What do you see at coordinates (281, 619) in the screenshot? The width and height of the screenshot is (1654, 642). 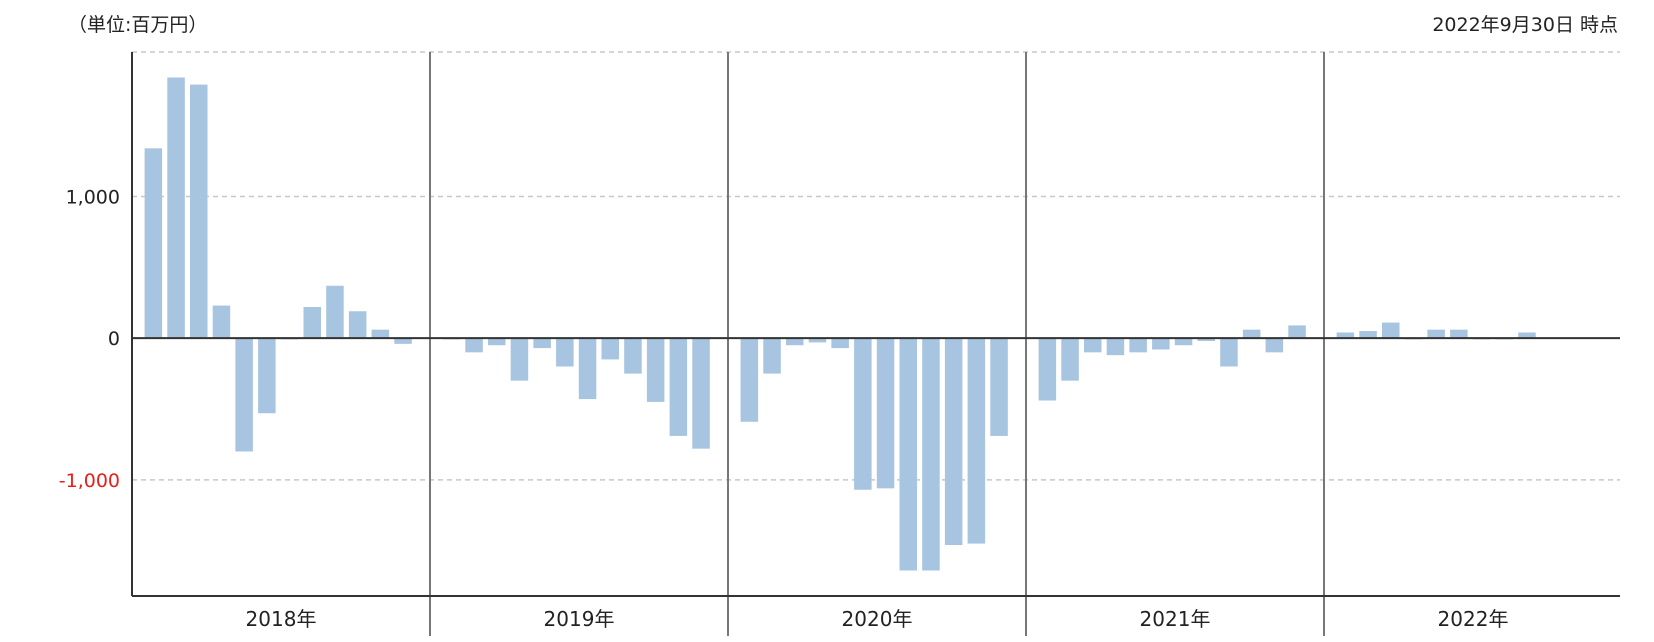 I see `x-year-label: 2018年` at bounding box center [281, 619].